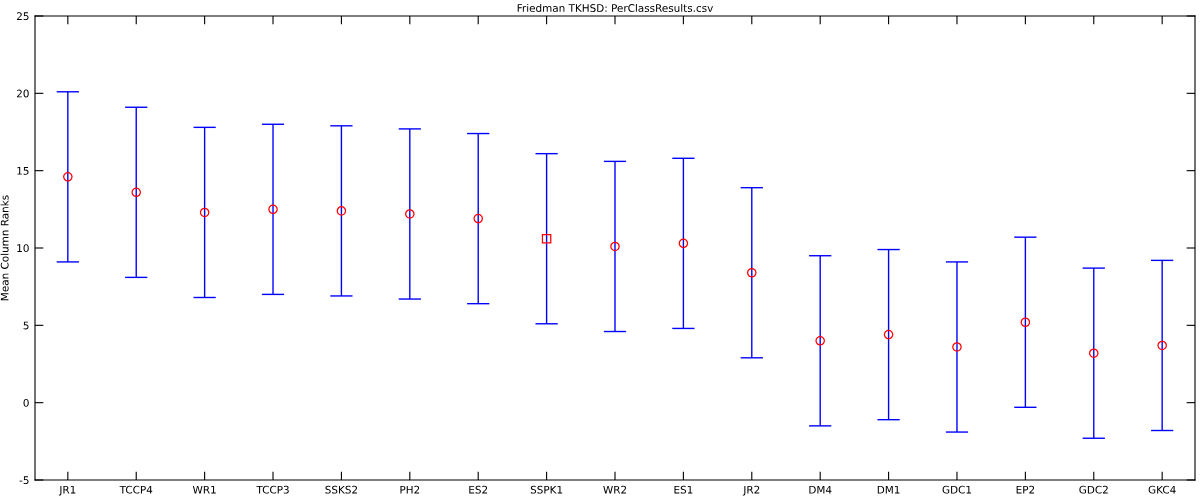  Describe the element at coordinates (751, 490) in the screenshot. I see `x-tick-label: JR2` at that location.